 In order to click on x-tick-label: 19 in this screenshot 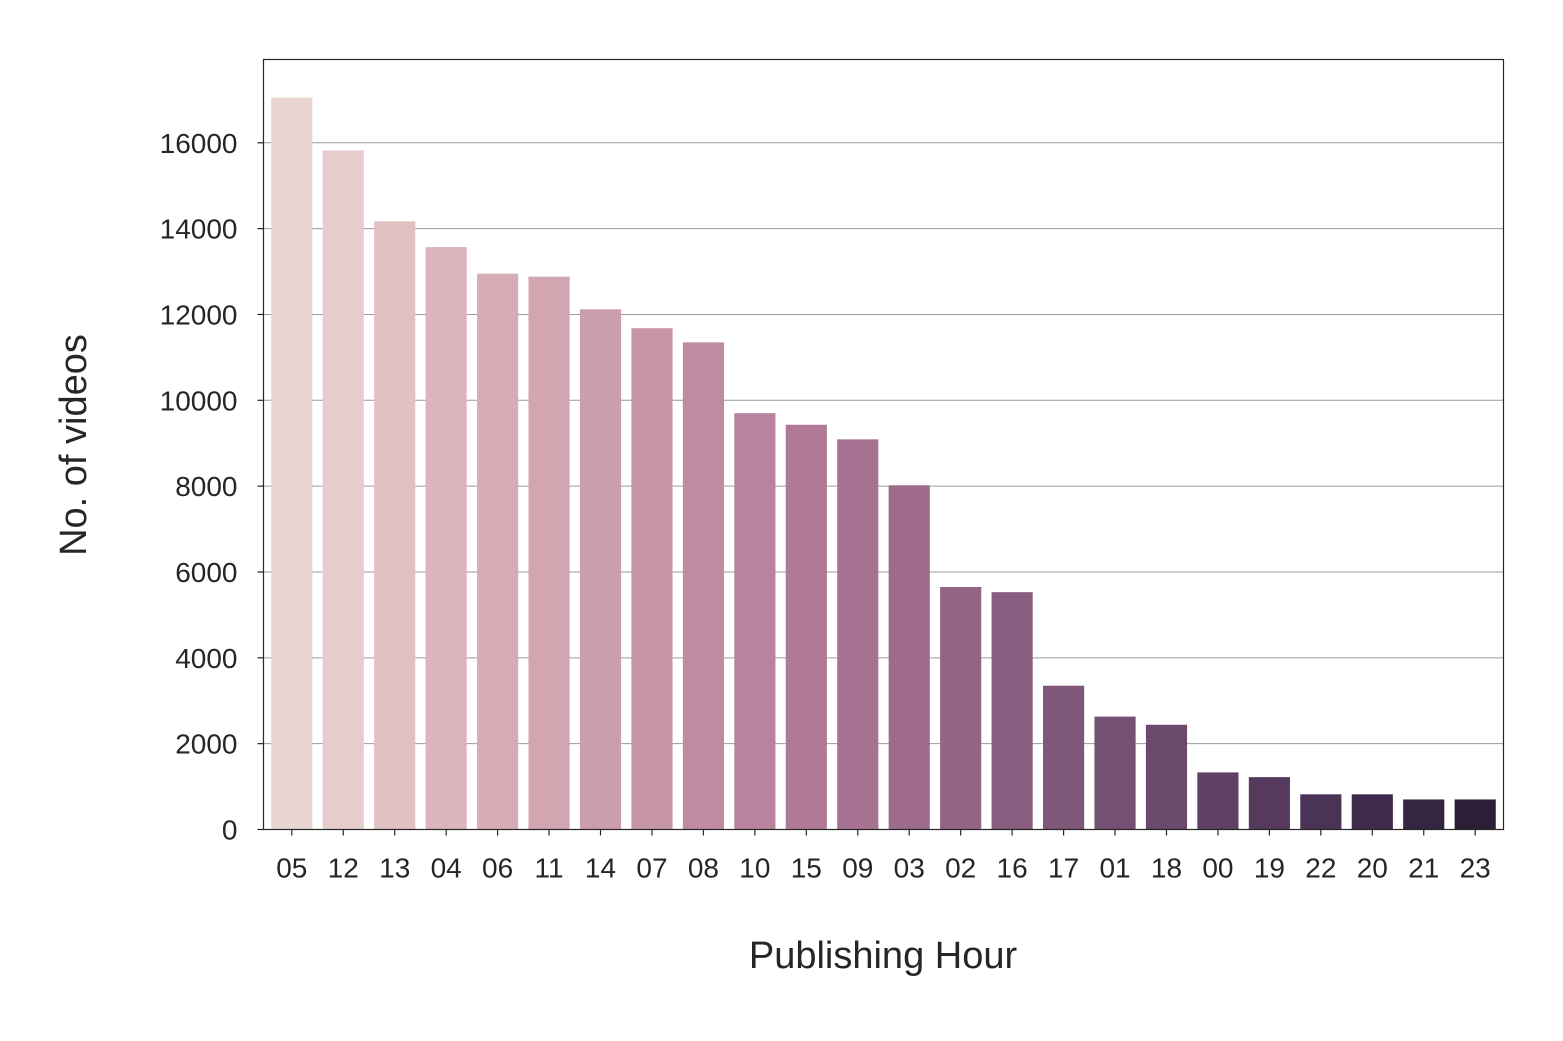, I will do `click(1269, 868)`.